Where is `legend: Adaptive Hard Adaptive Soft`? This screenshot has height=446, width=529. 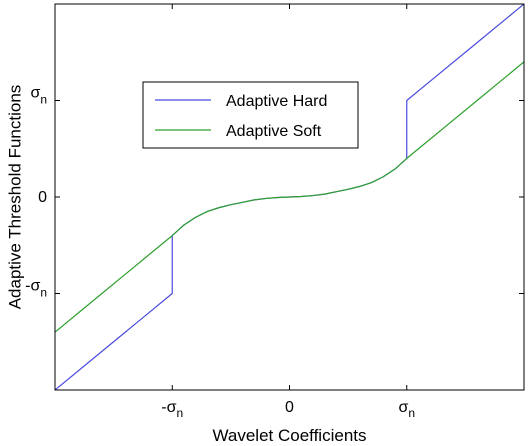
legend: Adaptive Hard Adaptive Soft is located at coordinates (250, 115).